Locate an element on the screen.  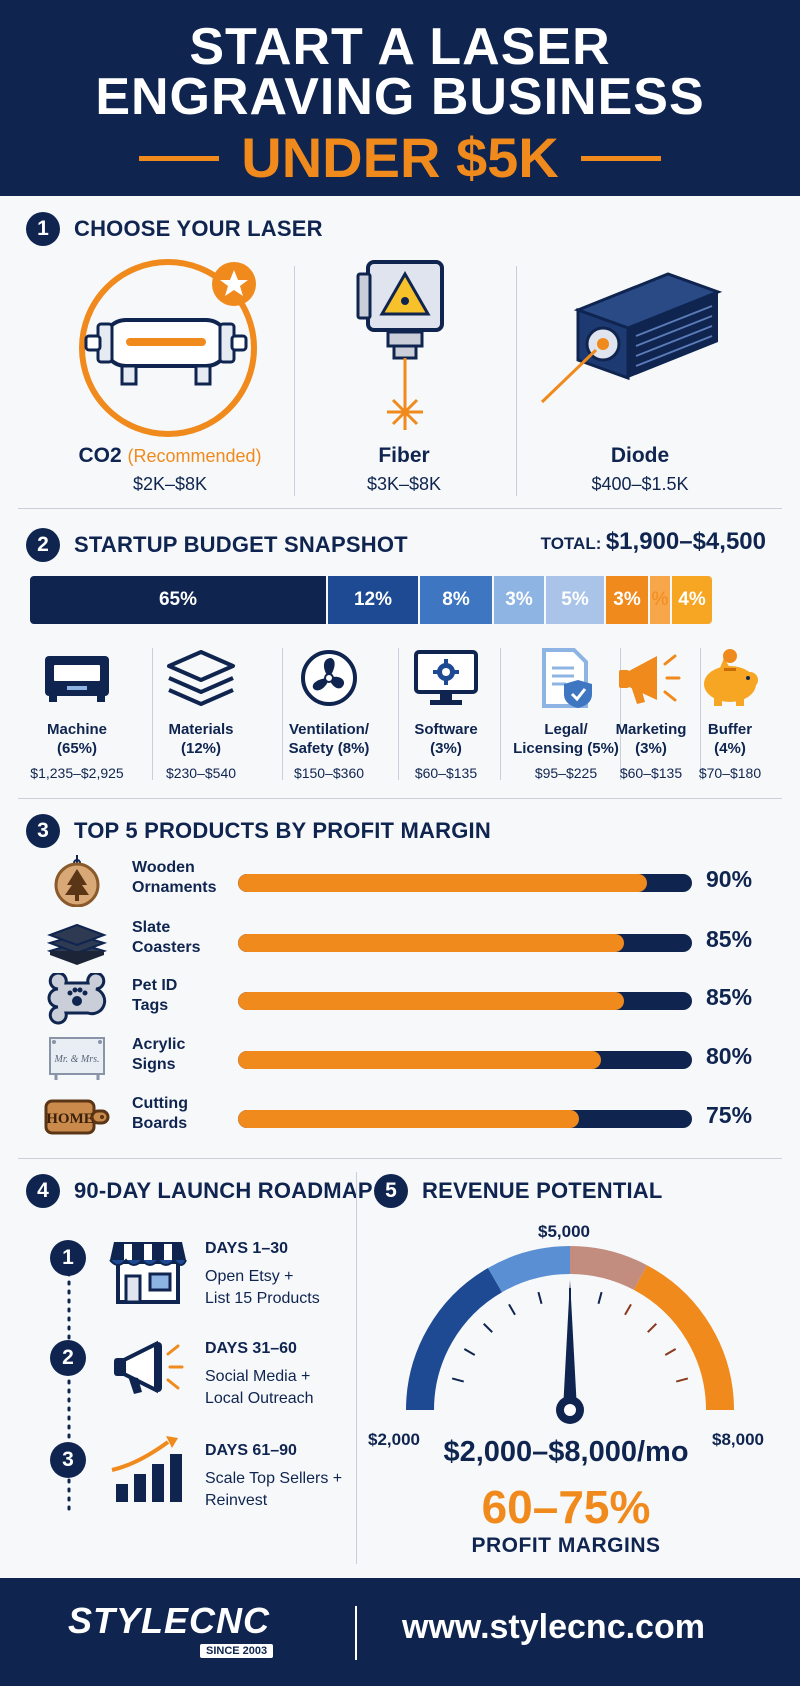
margin-percent: 75% is located at coordinates (729, 1115).